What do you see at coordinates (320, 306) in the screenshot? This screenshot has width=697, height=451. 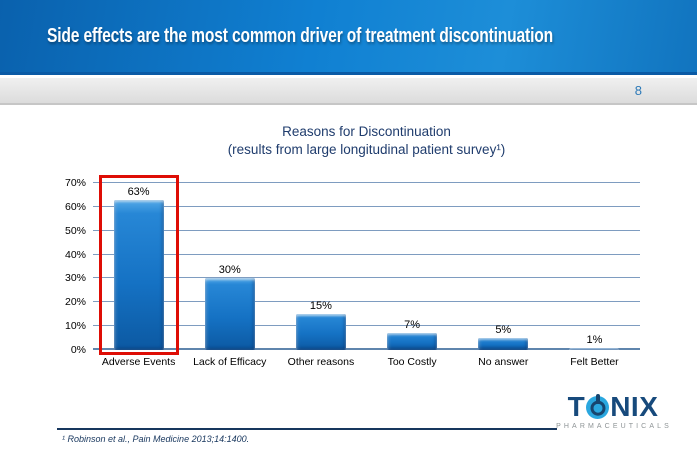 I see `bar-value-label: 15%` at bounding box center [320, 306].